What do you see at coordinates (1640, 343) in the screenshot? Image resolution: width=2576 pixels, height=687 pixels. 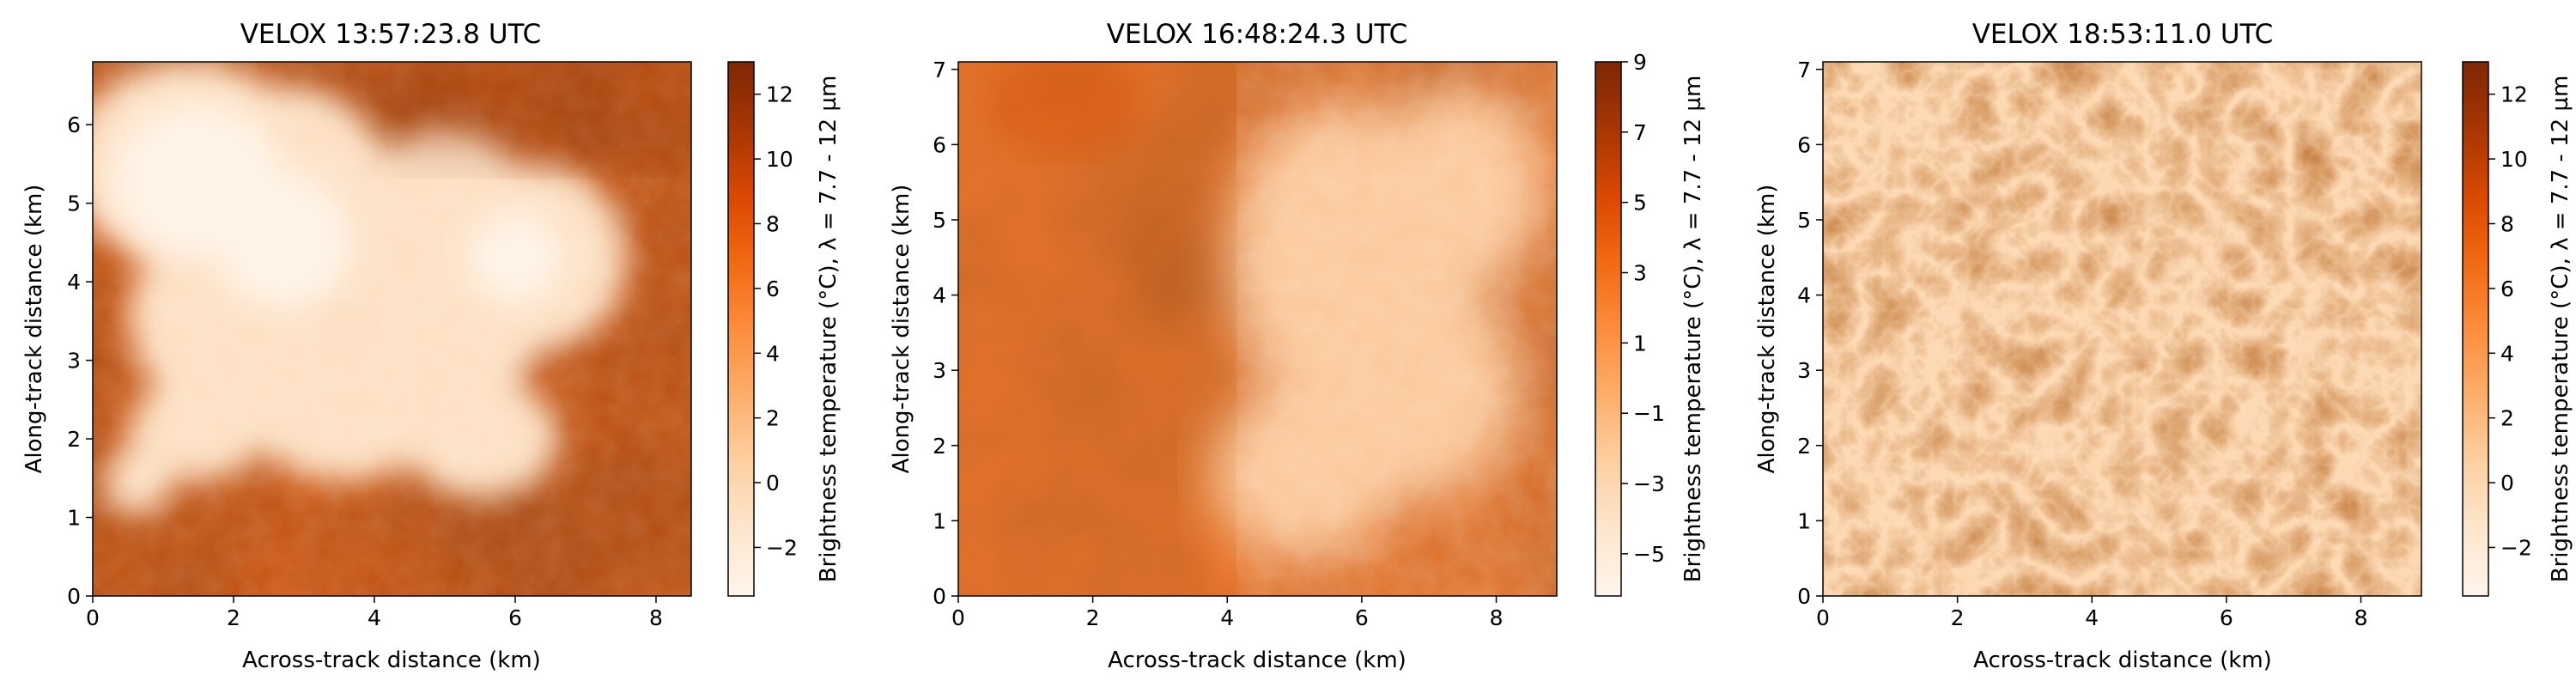 I see `colorbar-tick-label: 1` at bounding box center [1640, 343].